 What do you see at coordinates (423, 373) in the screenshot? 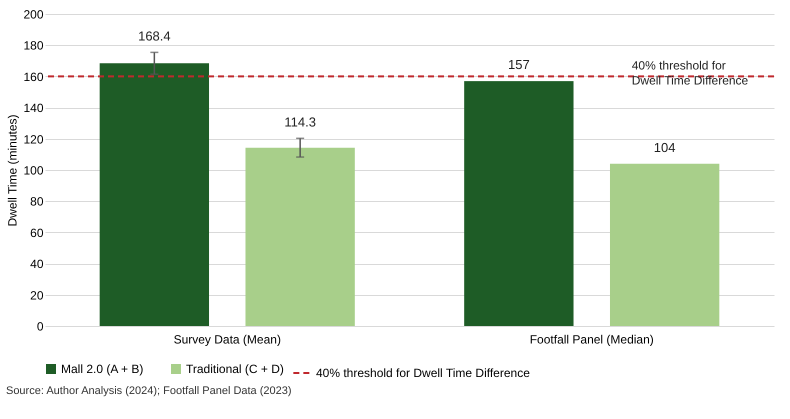
I see `legend-label: 40% threshold for Dwell Time Difference` at bounding box center [423, 373].